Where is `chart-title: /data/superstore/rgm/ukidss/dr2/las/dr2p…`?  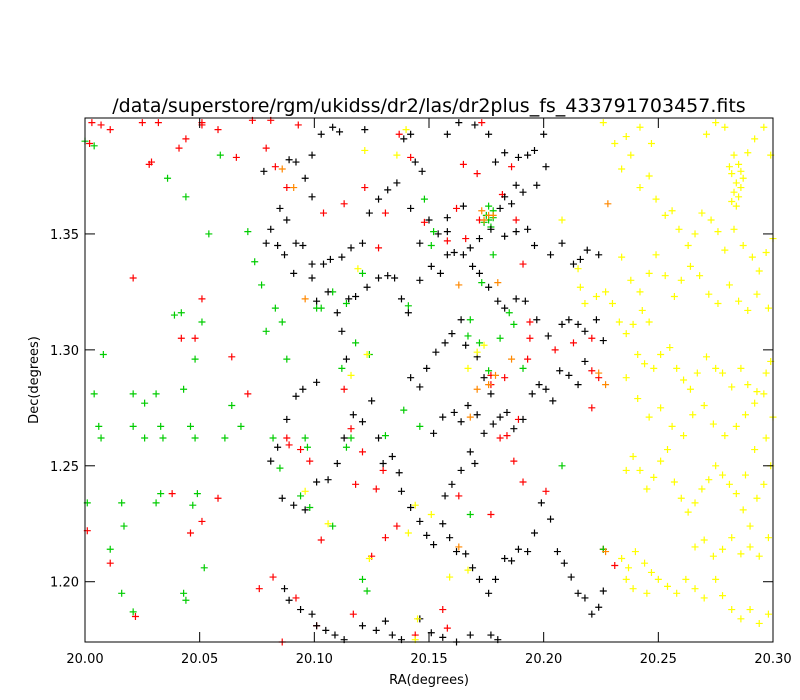 chart-title: /data/superstore/rgm/ukidss/dr2/las/dr2p… is located at coordinates (428, 106).